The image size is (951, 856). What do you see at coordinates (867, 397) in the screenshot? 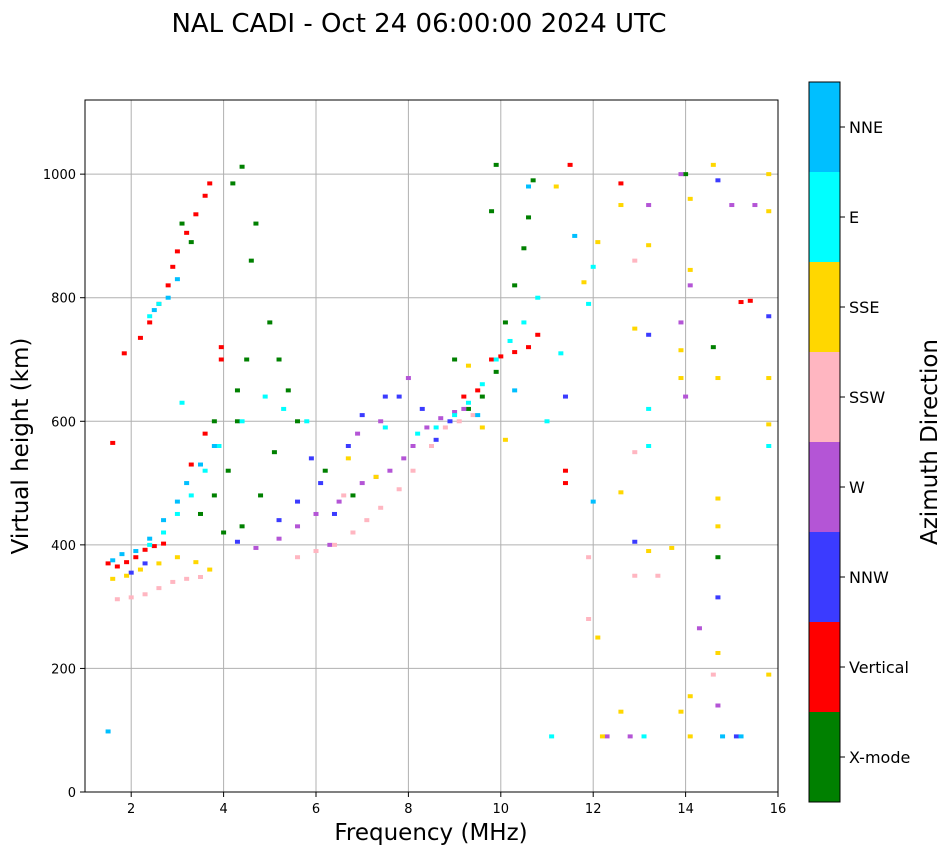
I see `colorbar-tick-label: SSW` at bounding box center [867, 397].